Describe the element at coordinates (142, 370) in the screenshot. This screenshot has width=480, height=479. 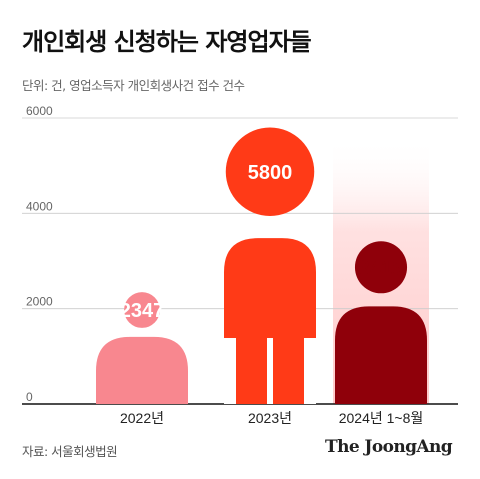
I see `bar-body-2022` at that location.